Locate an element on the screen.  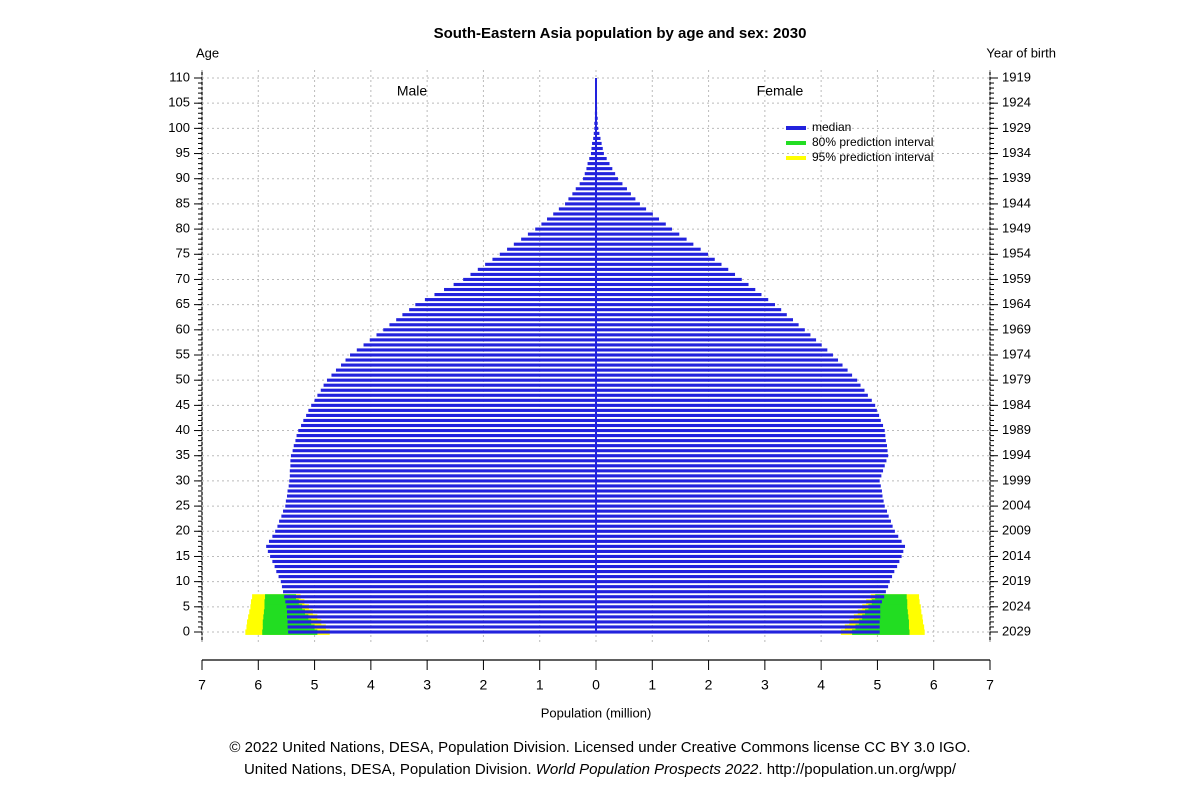
y2-tick-label: 1999 is located at coordinates (1016, 479).